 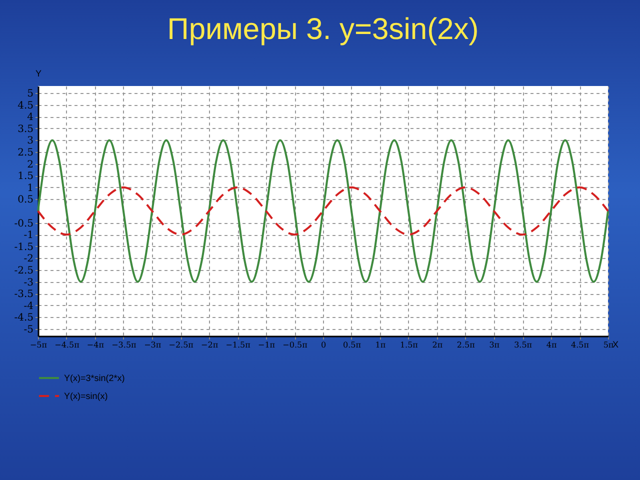 What do you see at coordinates (86, 396) in the screenshot?
I see `legend-label: Y(x)=sin(x)` at bounding box center [86, 396].